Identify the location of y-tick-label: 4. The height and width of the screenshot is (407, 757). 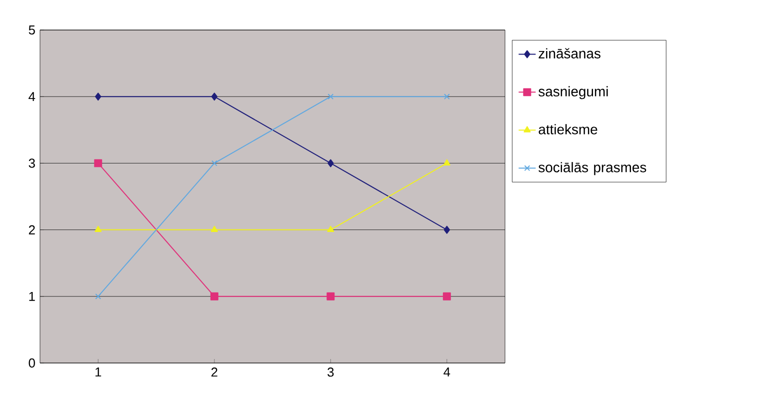
(32, 97).